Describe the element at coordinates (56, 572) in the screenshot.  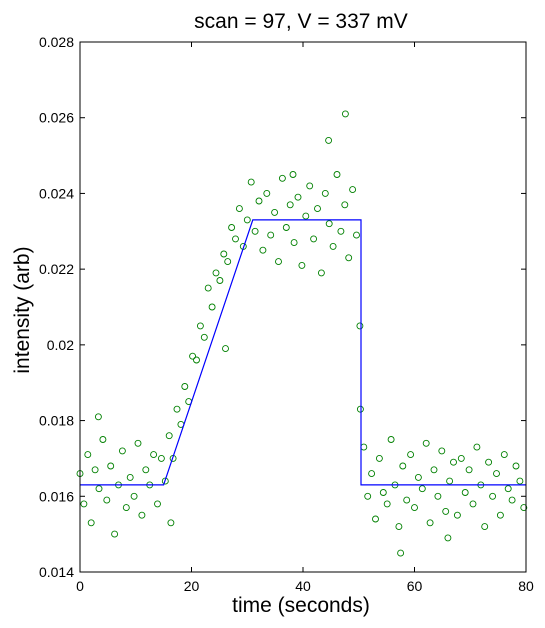
I see `y-tick-label: 0.014` at that location.